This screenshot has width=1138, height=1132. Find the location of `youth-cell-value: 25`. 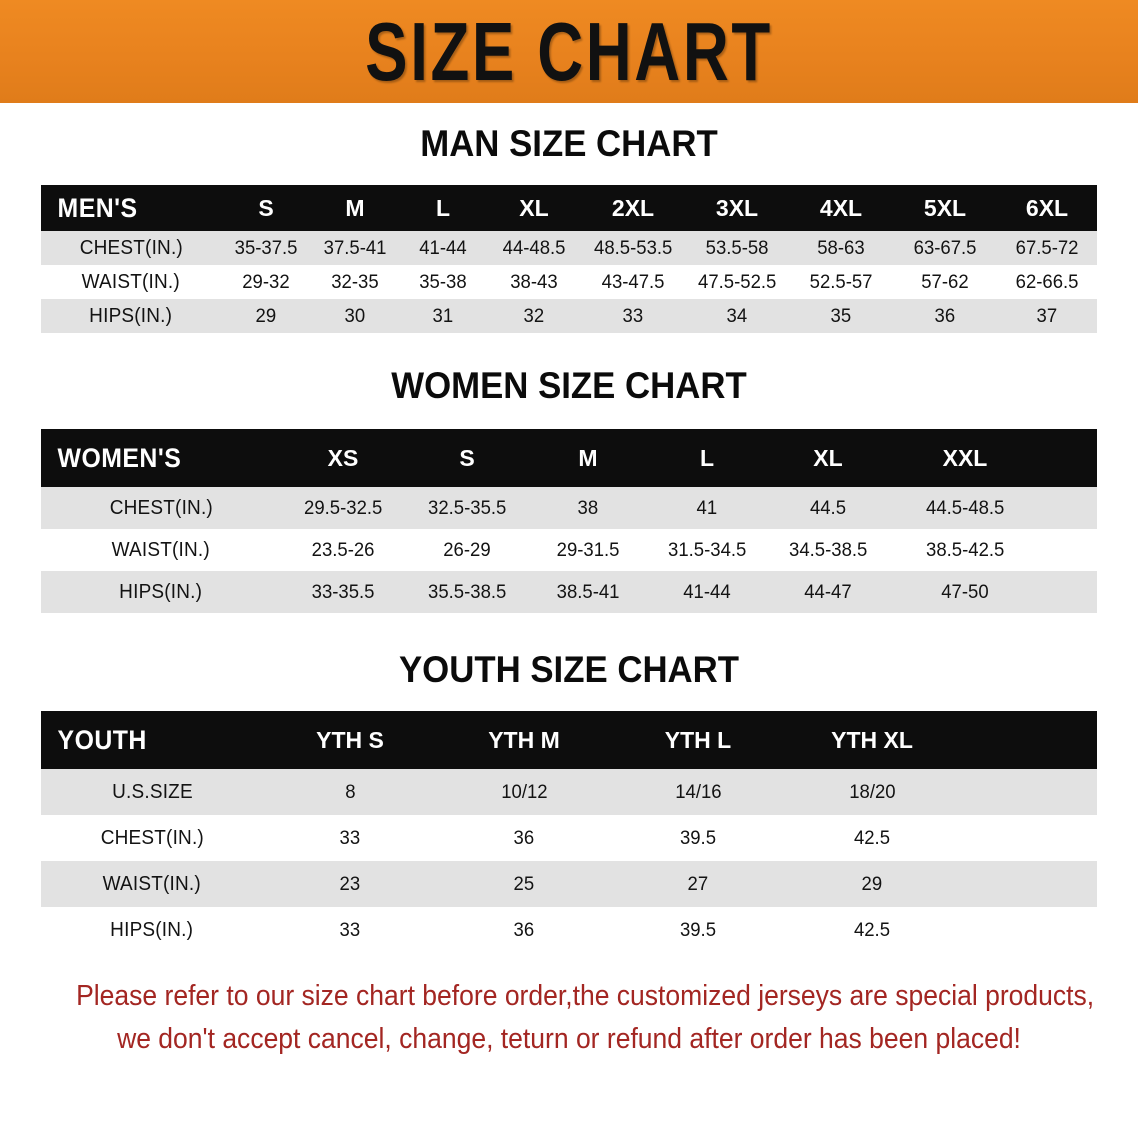

youth-cell-value: 25 is located at coordinates (524, 883).